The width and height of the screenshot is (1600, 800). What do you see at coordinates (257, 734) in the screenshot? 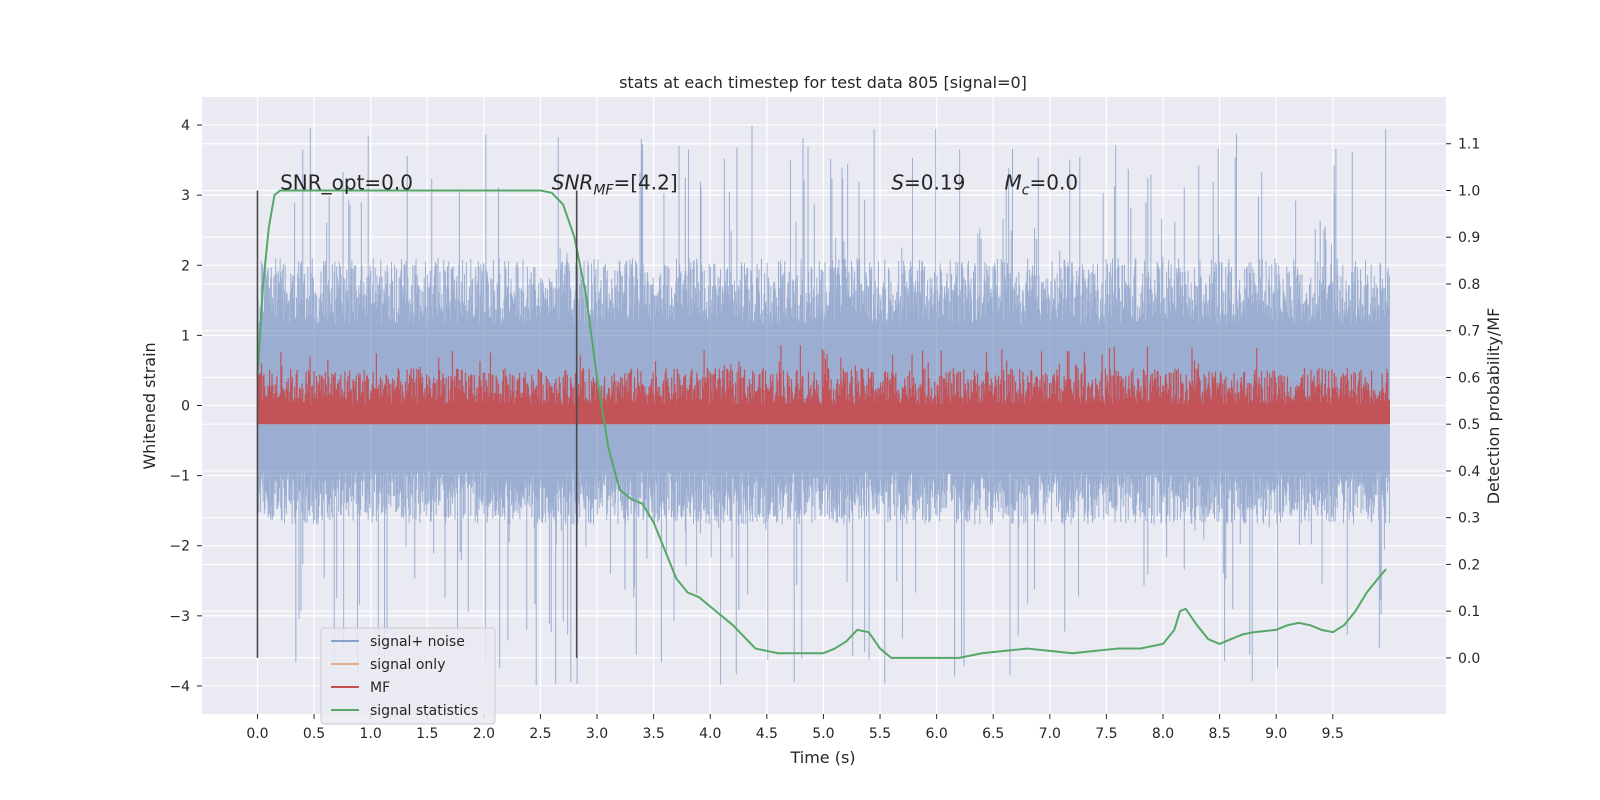
I see `x-tick-label: 0.0` at bounding box center [257, 734].